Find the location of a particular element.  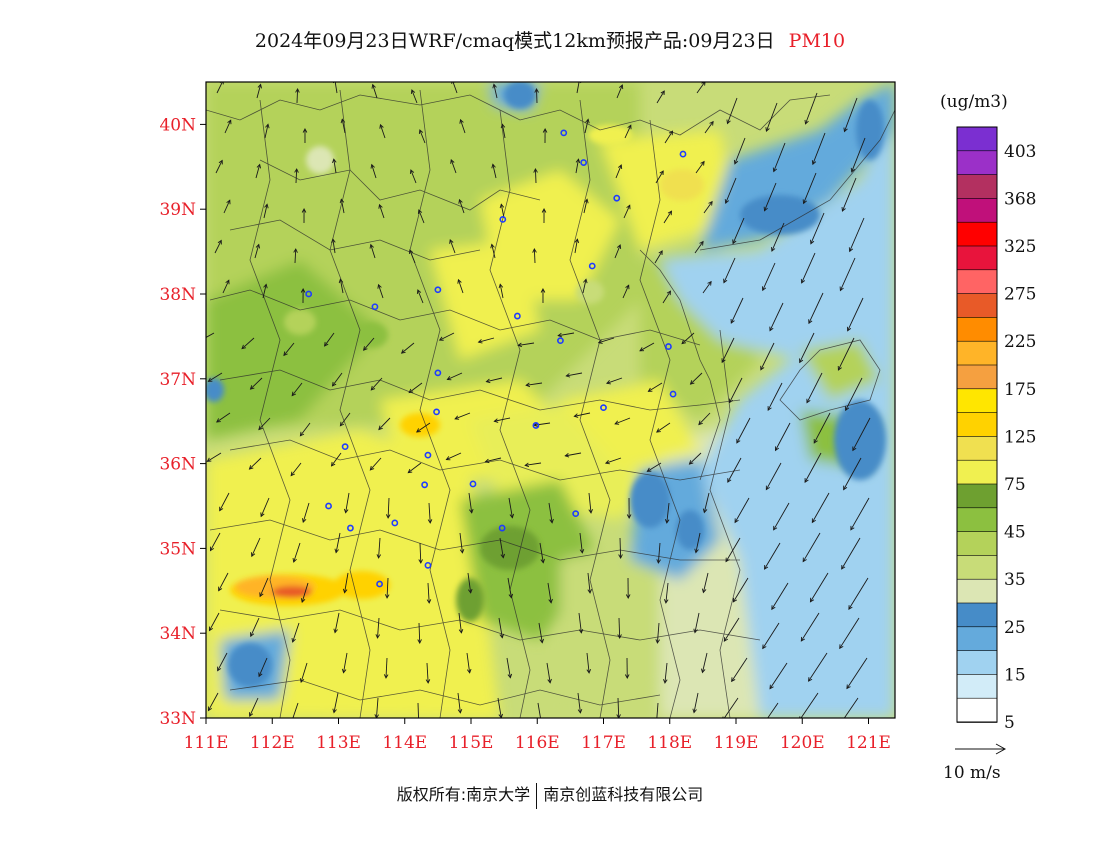

lon-label: 121E is located at coordinates (868, 743).